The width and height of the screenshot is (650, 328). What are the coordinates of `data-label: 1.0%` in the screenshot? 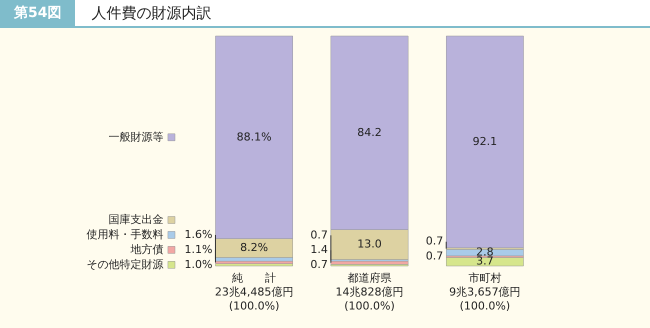 It's located at (198, 264).